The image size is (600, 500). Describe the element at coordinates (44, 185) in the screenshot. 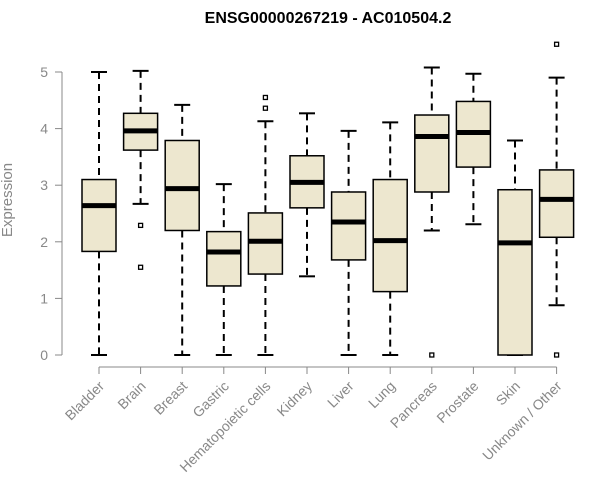

I see `y-tick-label: 3` at that location.